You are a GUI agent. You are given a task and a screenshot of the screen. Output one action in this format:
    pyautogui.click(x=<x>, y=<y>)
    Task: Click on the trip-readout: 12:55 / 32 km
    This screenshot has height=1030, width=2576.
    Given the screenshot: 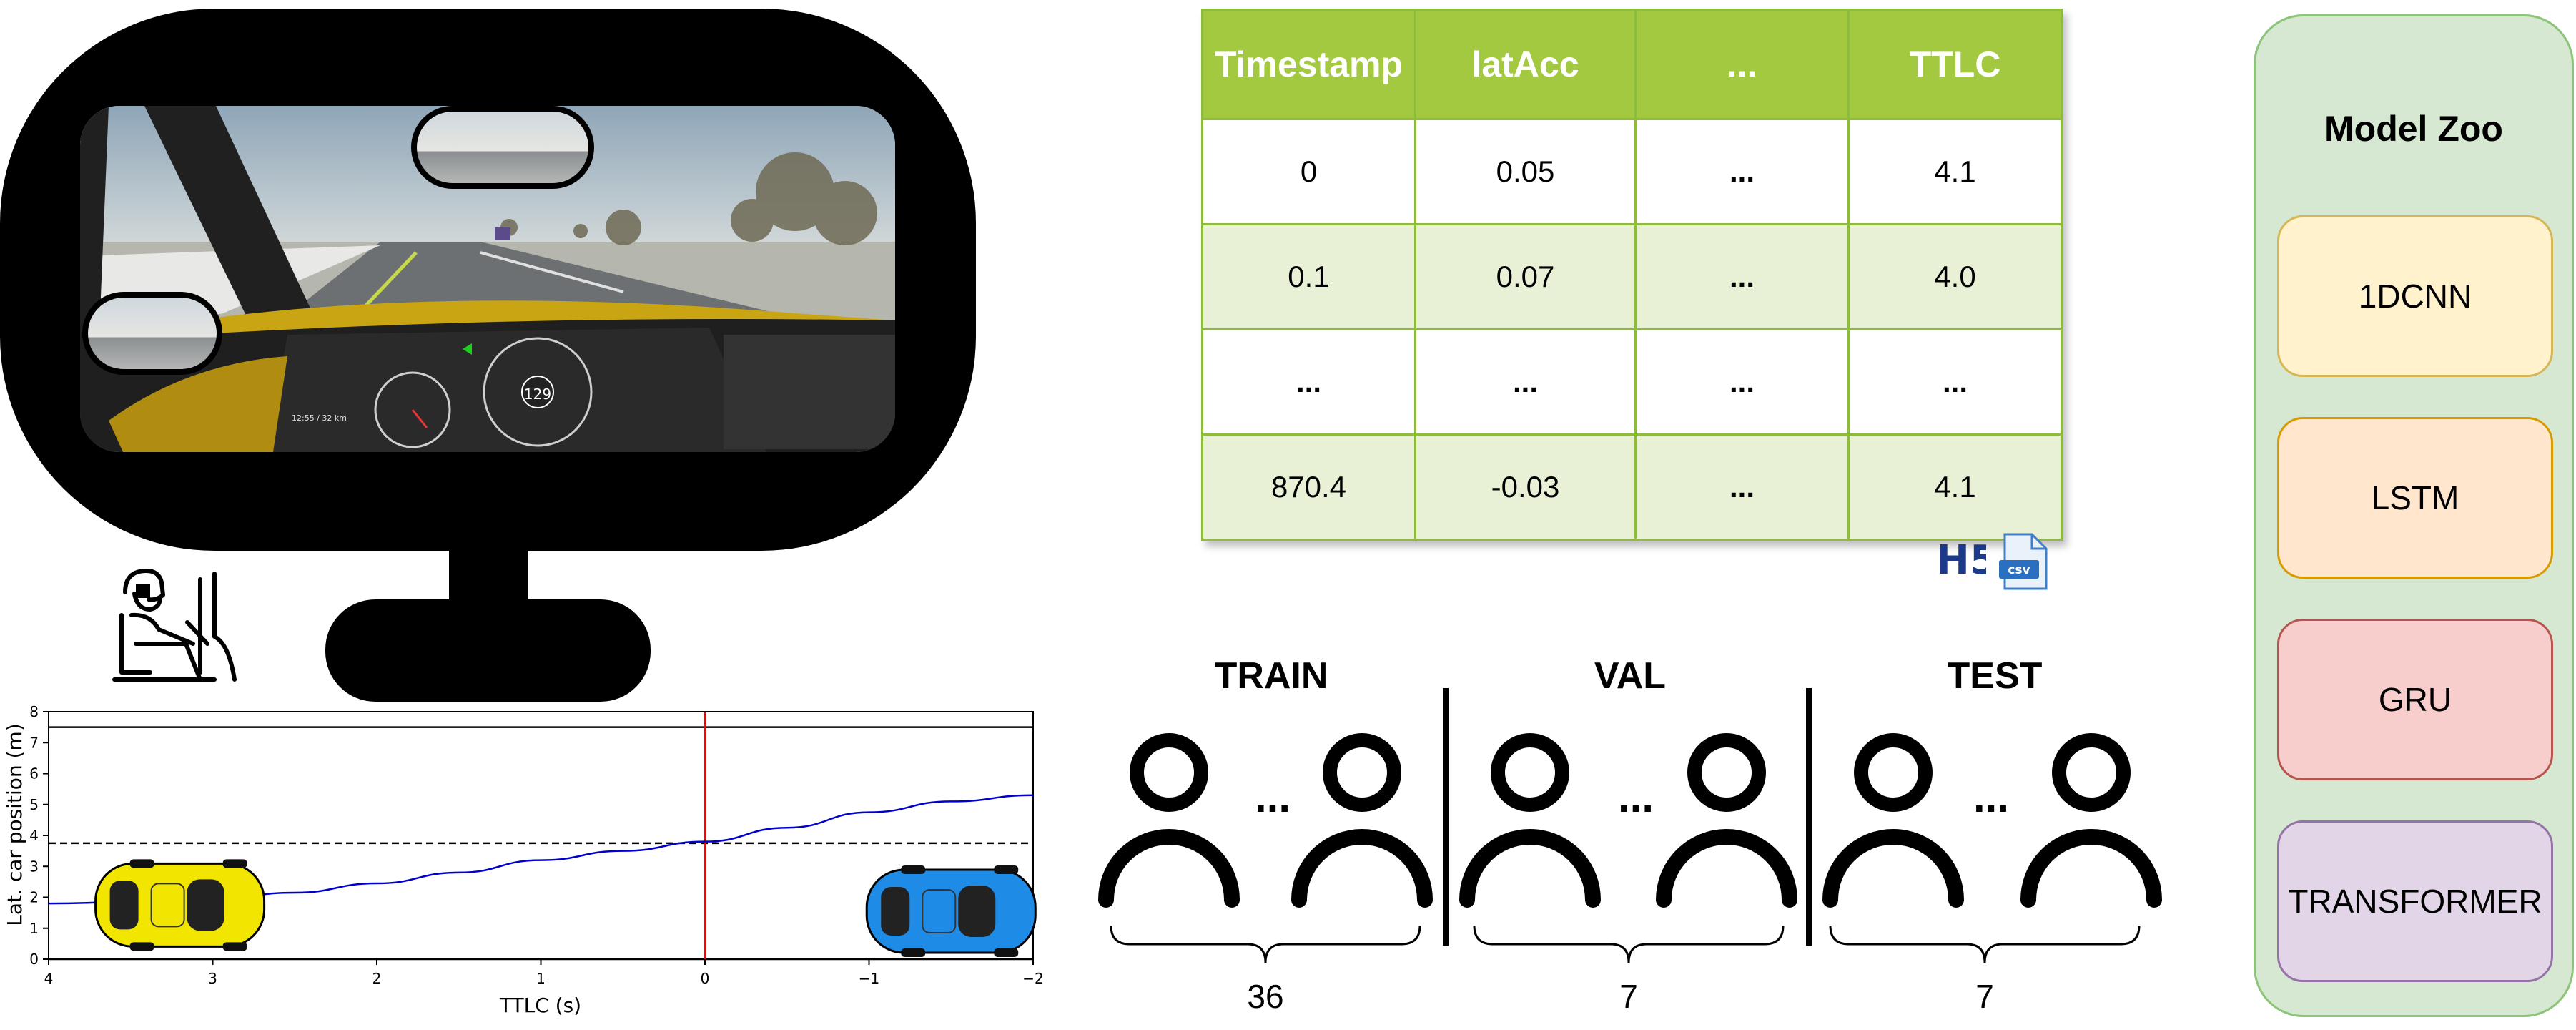 What is the action you would take?
    pyautogui.click(x=319, y=418)
    